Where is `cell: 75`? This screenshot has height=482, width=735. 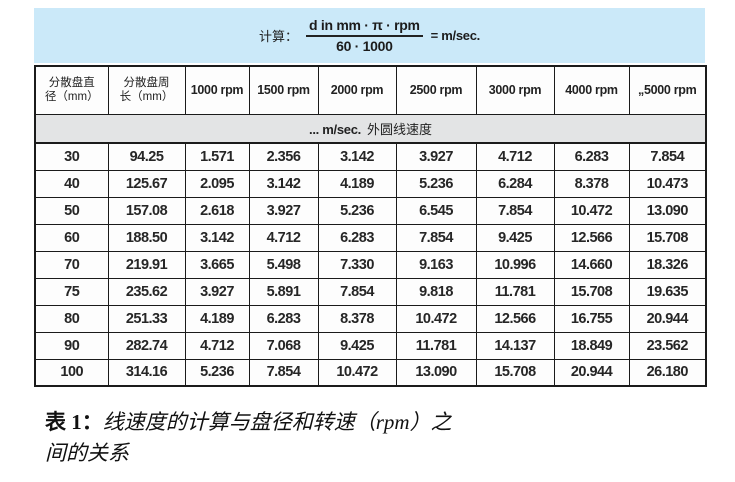
cell: 75 is located at coordinates (71, 291).